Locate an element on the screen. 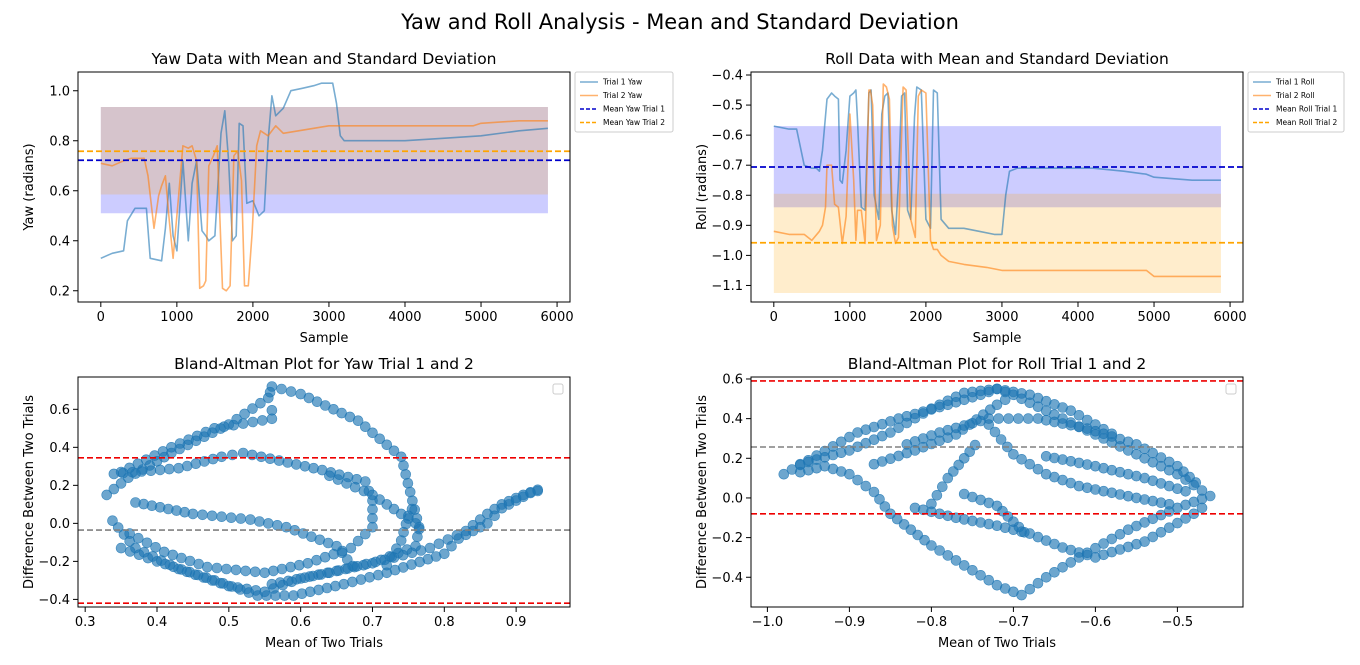 This screenshot has height=665, width=1360. axes-frame is located at coordinates (324, 492).